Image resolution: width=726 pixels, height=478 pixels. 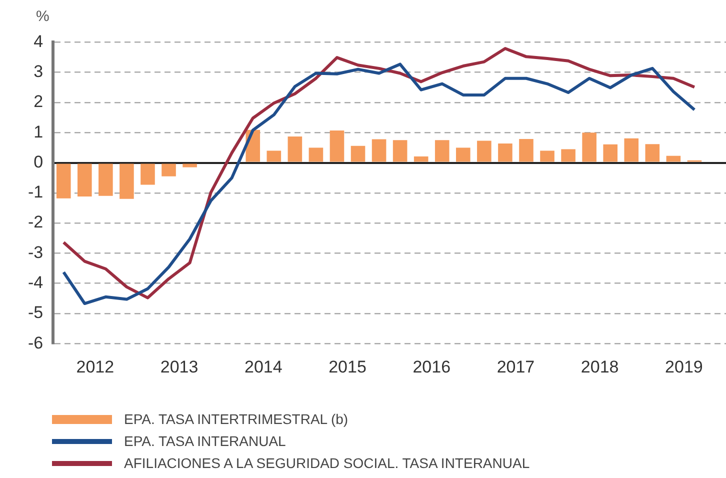 What do you see at coordinates (39, 102) in the screenshot?
I see `y-tick-label: 2` at bounding box center [39, 102].